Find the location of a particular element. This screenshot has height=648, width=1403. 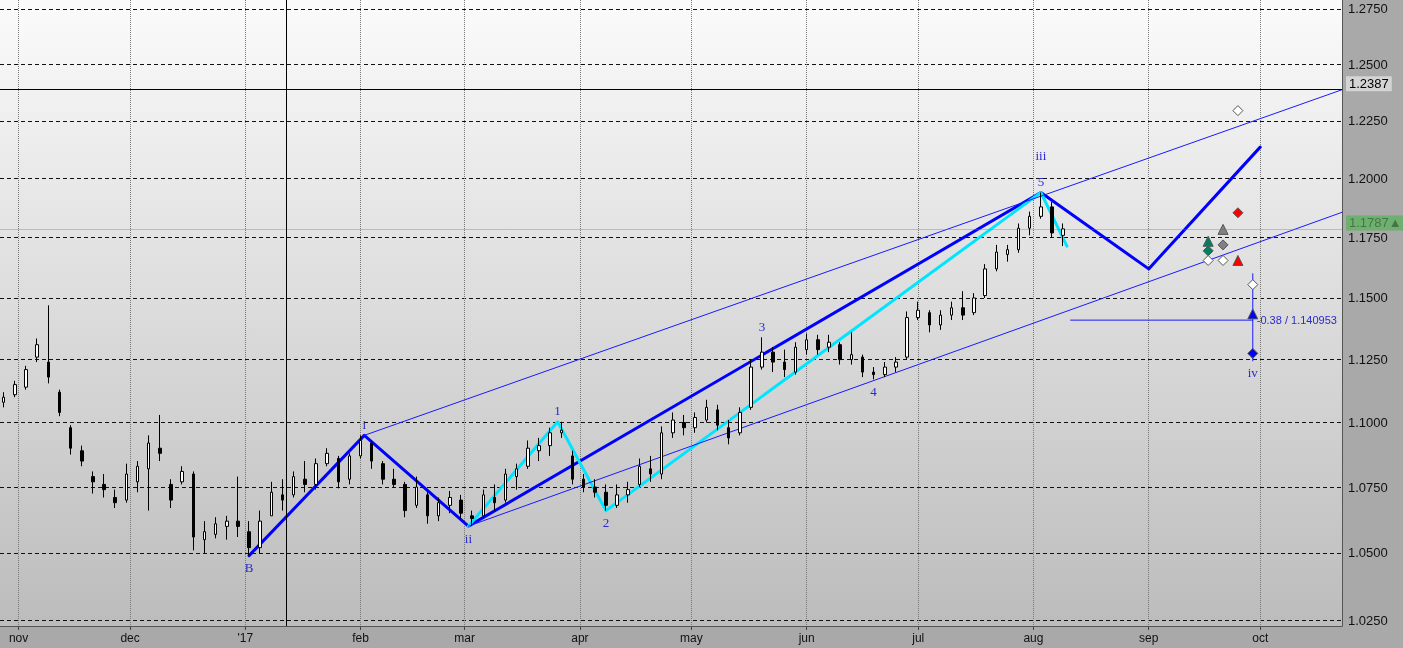

annotation: i is located at coordinates (364, 424).